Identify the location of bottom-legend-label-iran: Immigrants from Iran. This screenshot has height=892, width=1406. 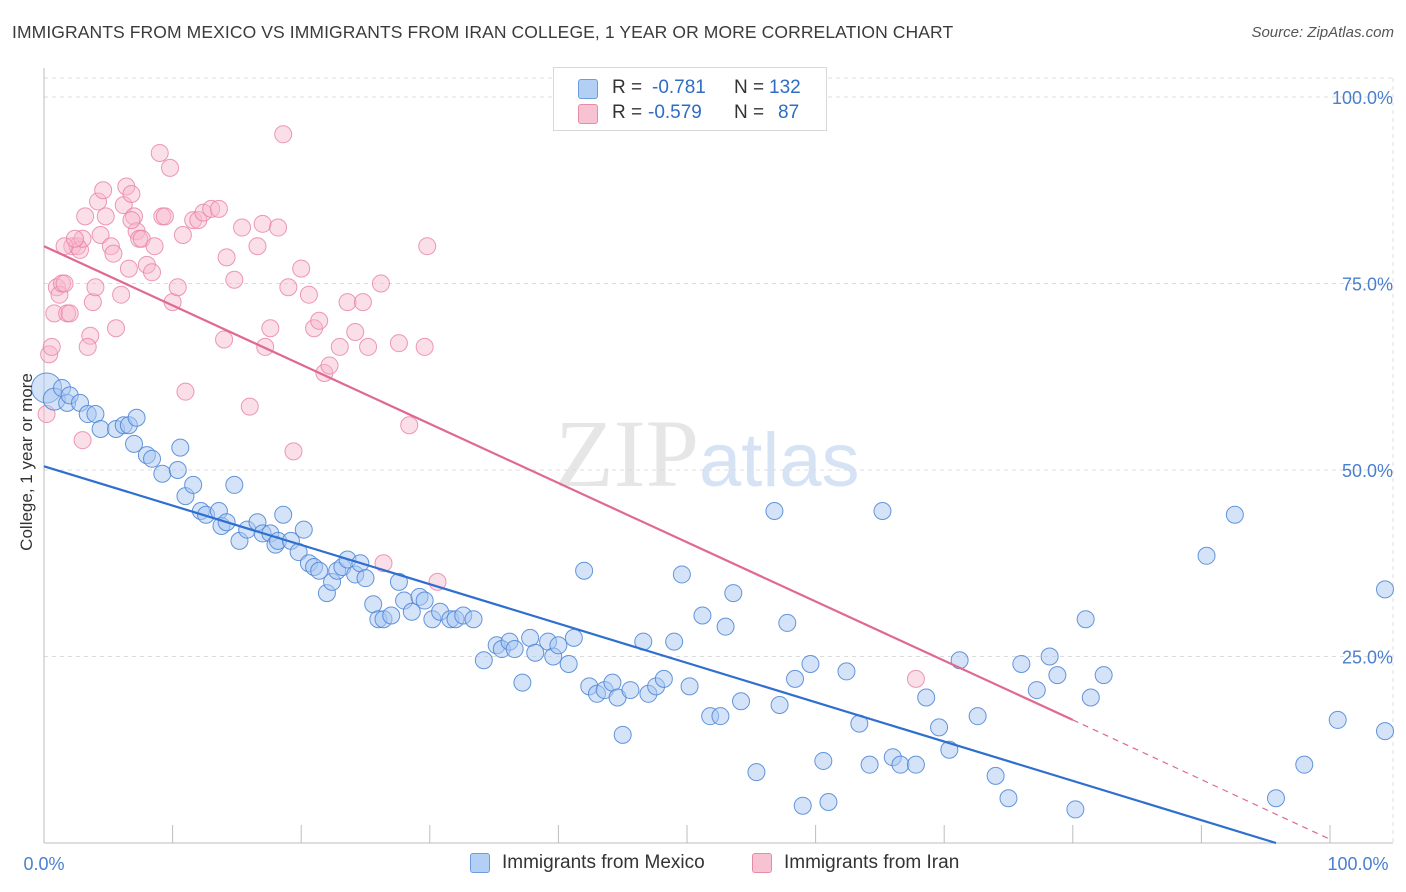
(872, 862).